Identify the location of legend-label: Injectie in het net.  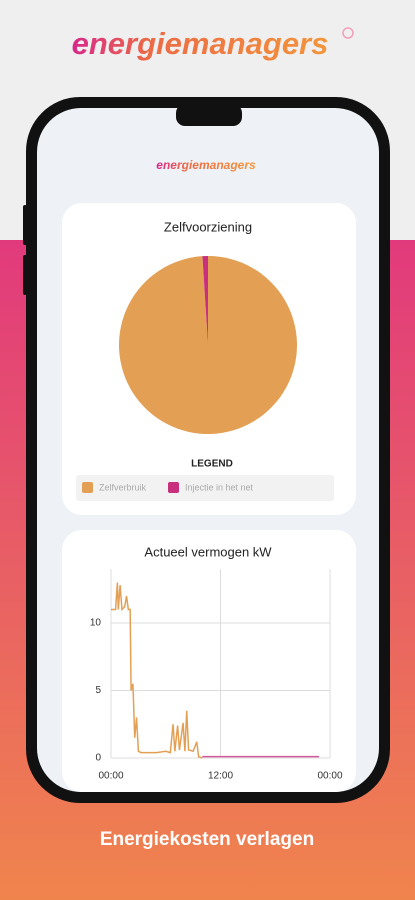
(219, 487).